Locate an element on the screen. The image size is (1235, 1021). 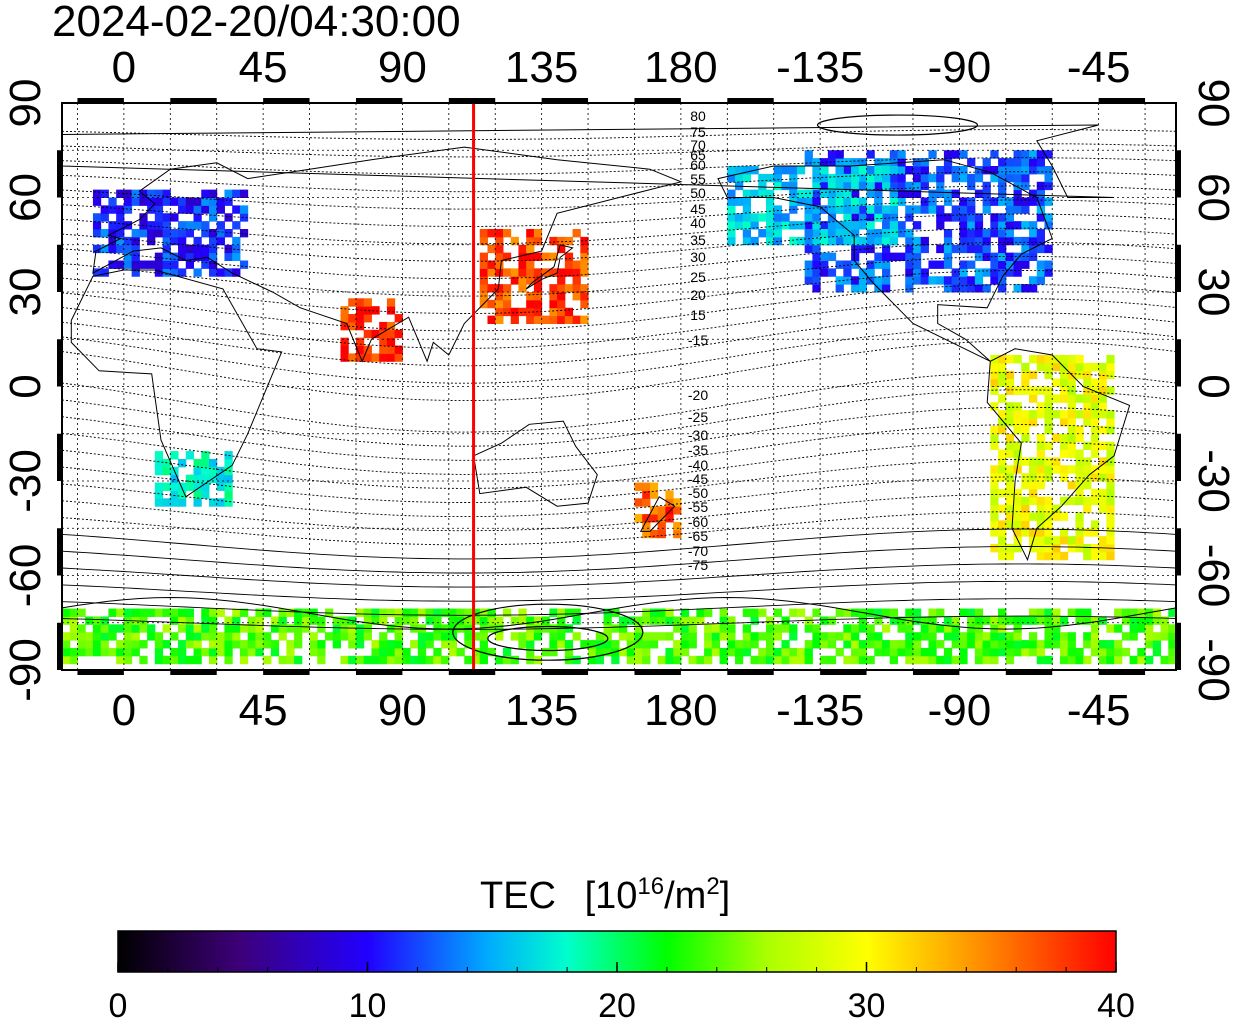
contour-line is located at coordinates (619, 402).